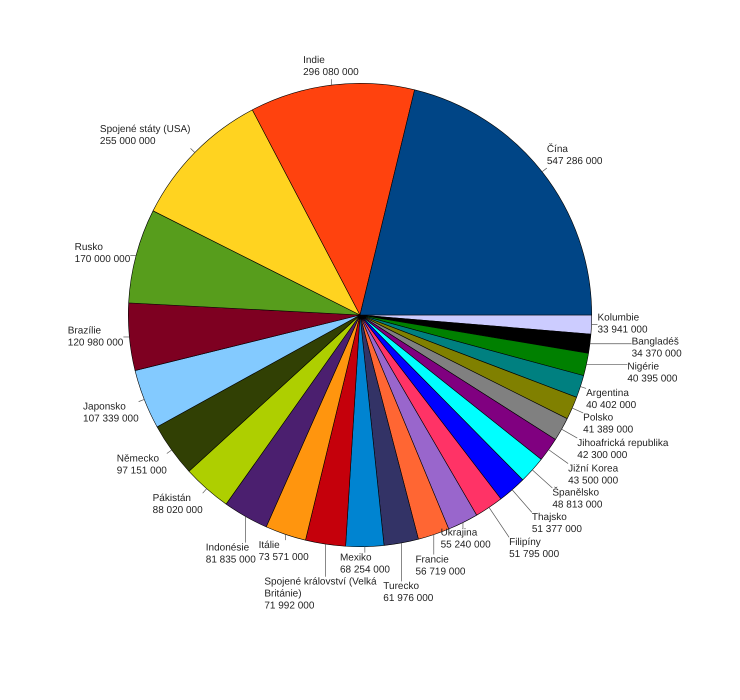 This screenshot has width=740, height=700. I want to click on data-label: 88 020 000, so click(178, 510).